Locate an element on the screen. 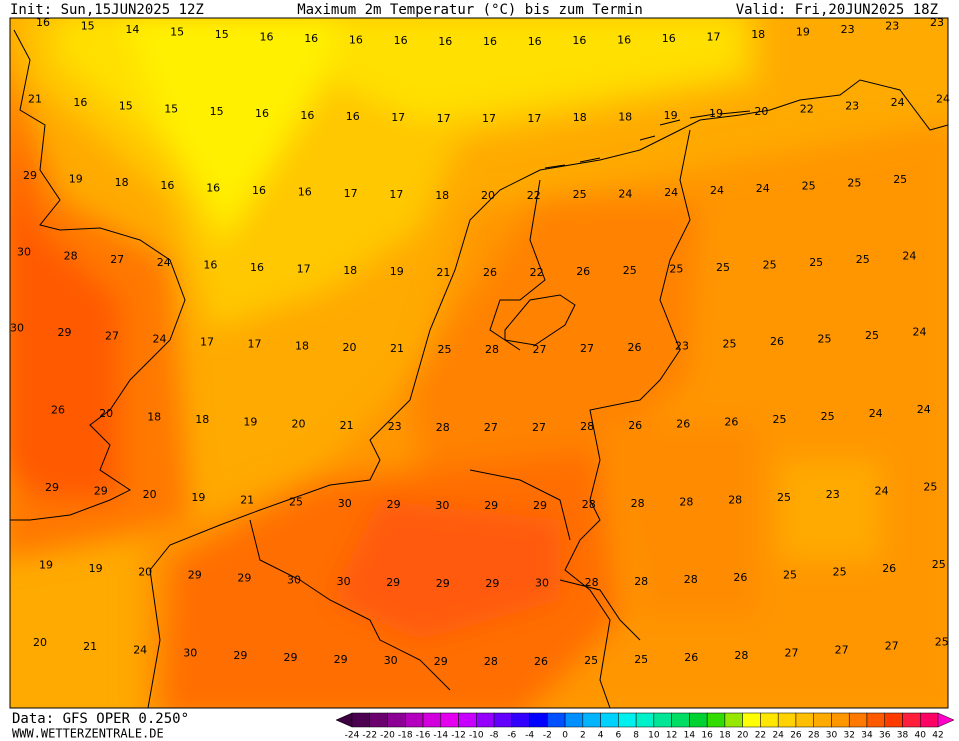 Image resolution: width=959 pixels, height=741 pixels. scale-label: -2 is located at coordinates (547, 736).